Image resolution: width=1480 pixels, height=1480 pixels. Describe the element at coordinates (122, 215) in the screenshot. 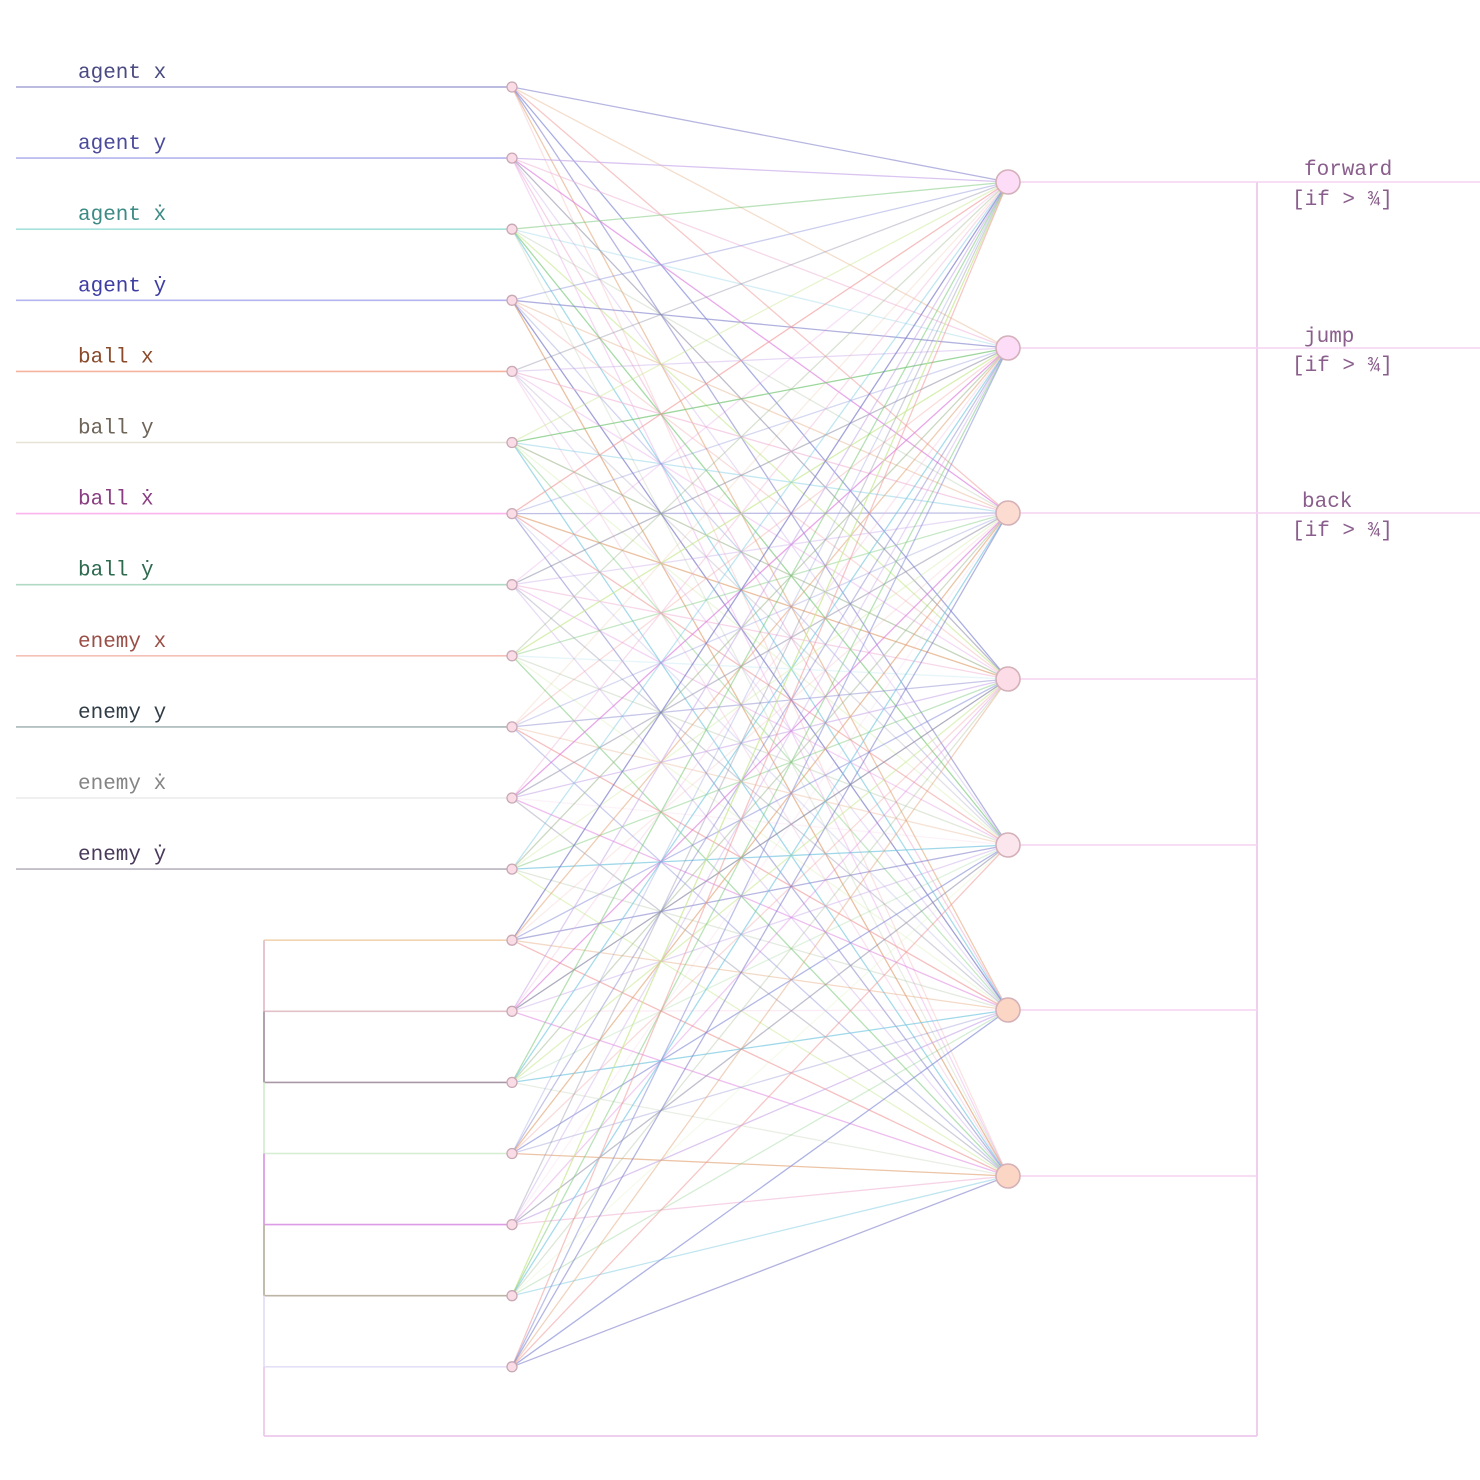

I see `input-label: agent ẋ` at that location.